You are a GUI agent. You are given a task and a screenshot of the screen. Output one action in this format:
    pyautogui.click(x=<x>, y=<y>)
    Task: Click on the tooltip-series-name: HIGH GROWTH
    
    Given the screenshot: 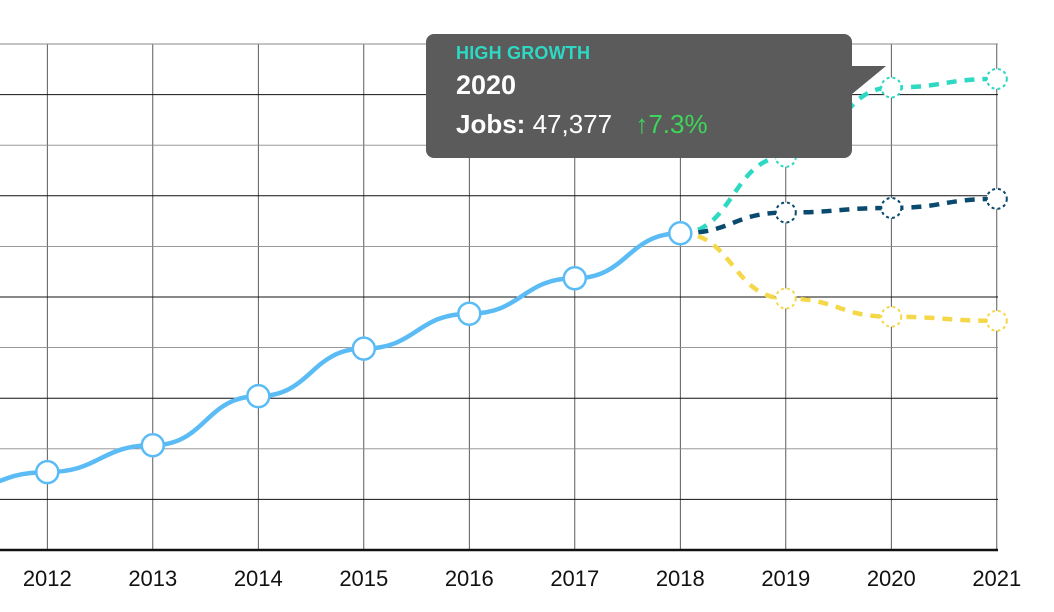 What is the action you would take?
    pyautogui.click(x=523, y=53)
    